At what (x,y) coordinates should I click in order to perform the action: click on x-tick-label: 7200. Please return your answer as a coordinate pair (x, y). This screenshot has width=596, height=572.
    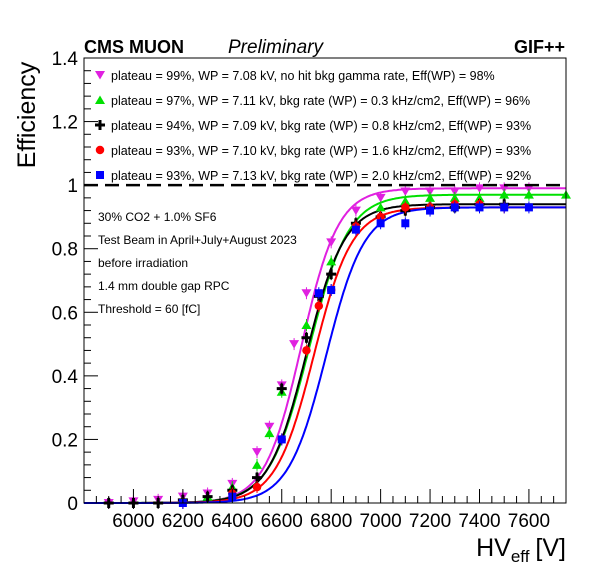
    Looking at the image, I should click on (430, 521).